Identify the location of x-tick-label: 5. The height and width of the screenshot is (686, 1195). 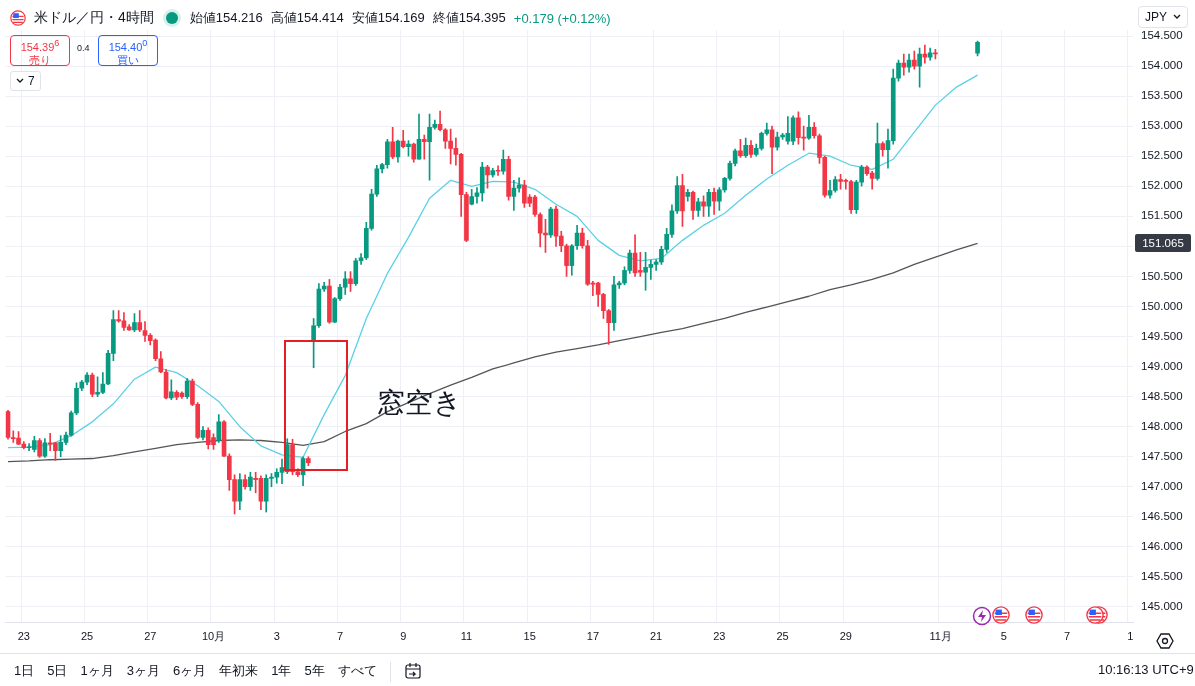
(1003, 635).